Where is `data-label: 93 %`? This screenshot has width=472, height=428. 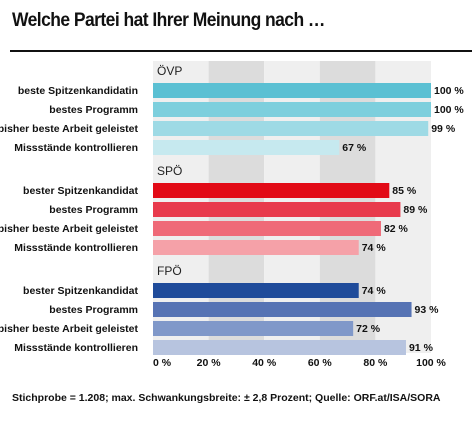
data-label: 93 % is located at coordinates (427, 310).